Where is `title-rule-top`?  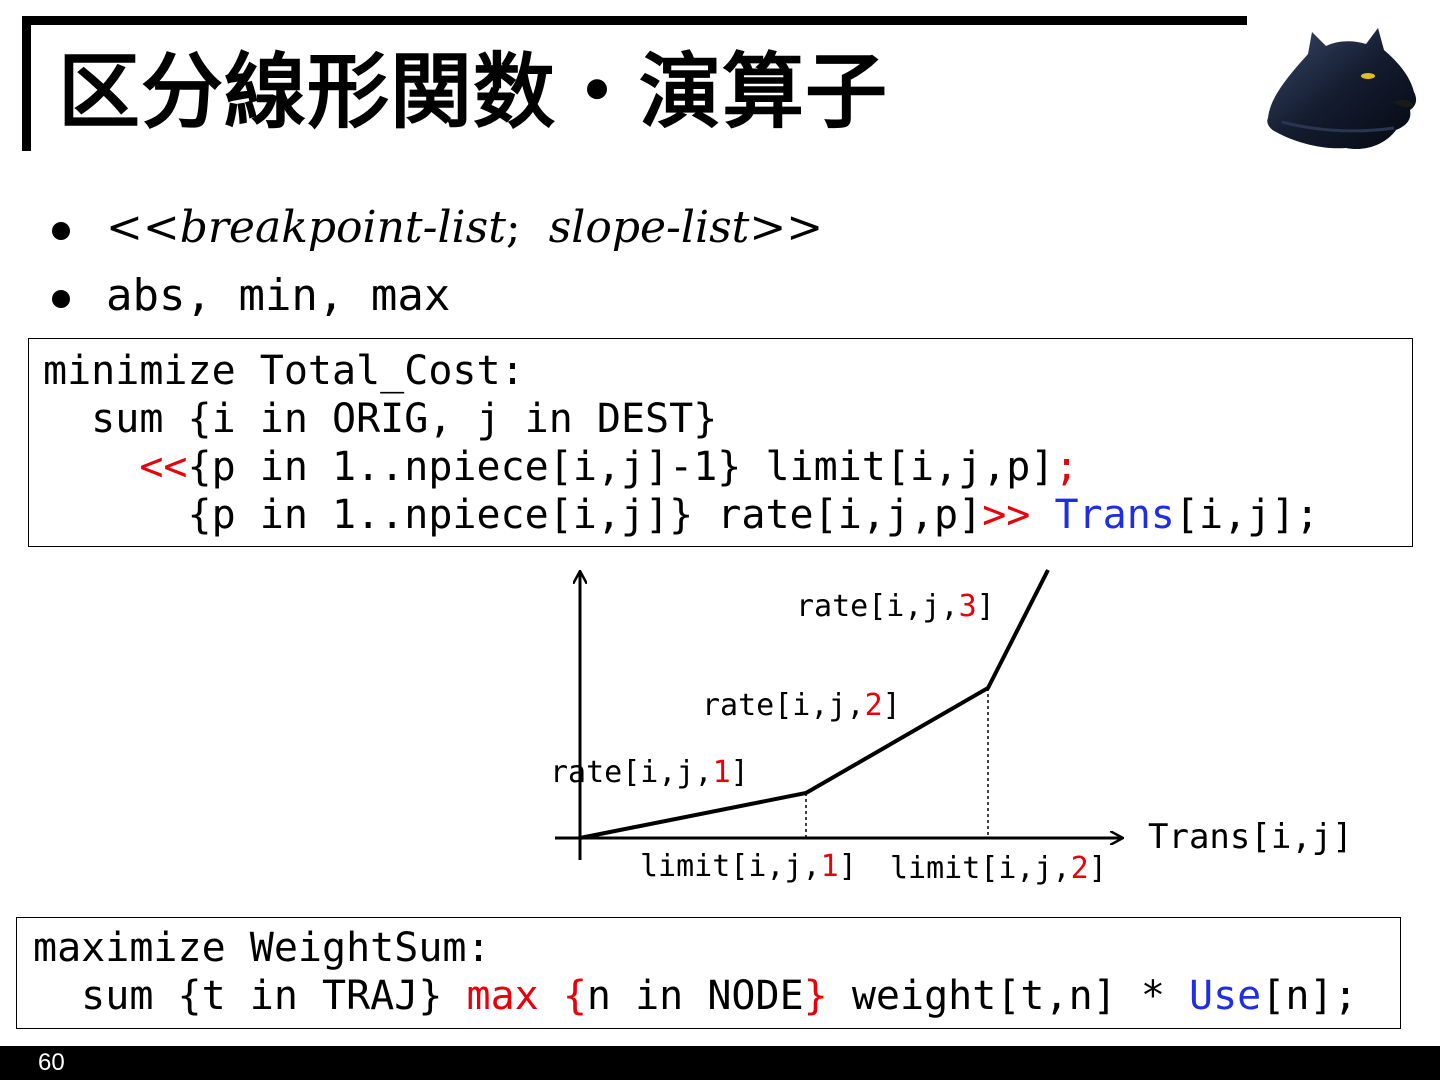 title-rule-top is located at coordinates (634, 20).